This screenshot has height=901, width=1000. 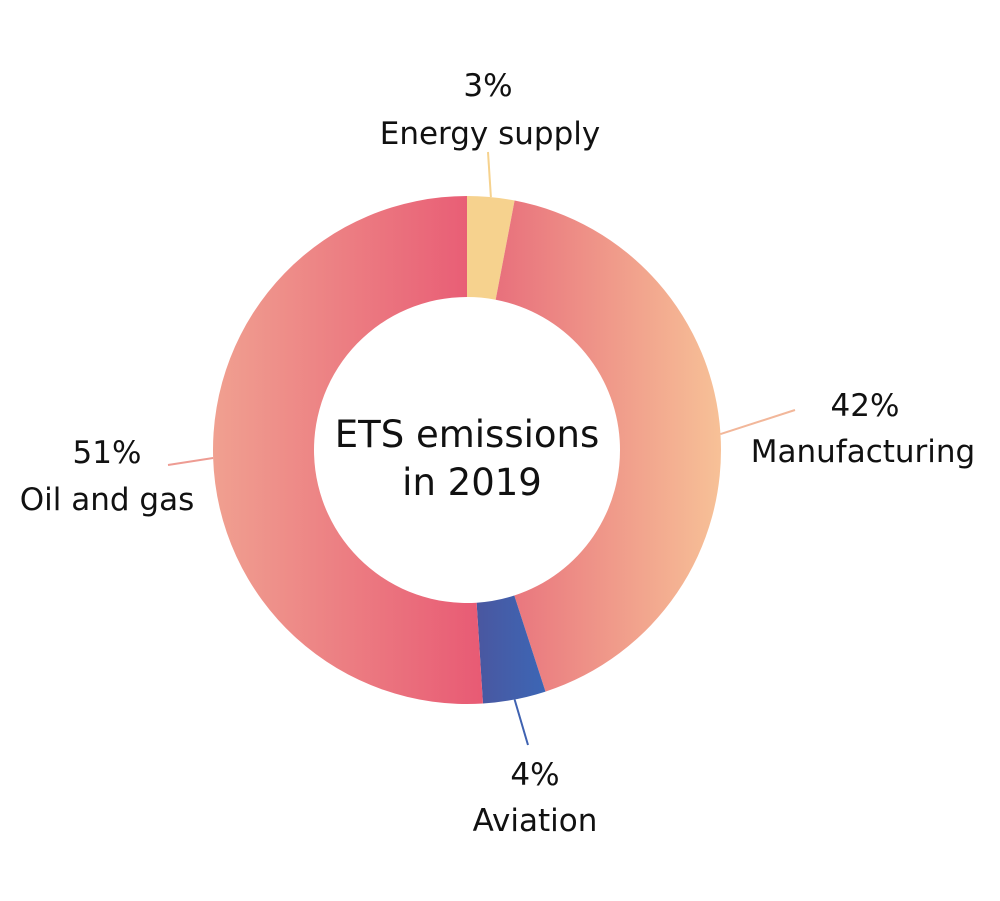 What do you see at coordinates (865, 406) in the screenshot?
I see `manufacturing-percent: 42%` at bounding box center [865, 406].